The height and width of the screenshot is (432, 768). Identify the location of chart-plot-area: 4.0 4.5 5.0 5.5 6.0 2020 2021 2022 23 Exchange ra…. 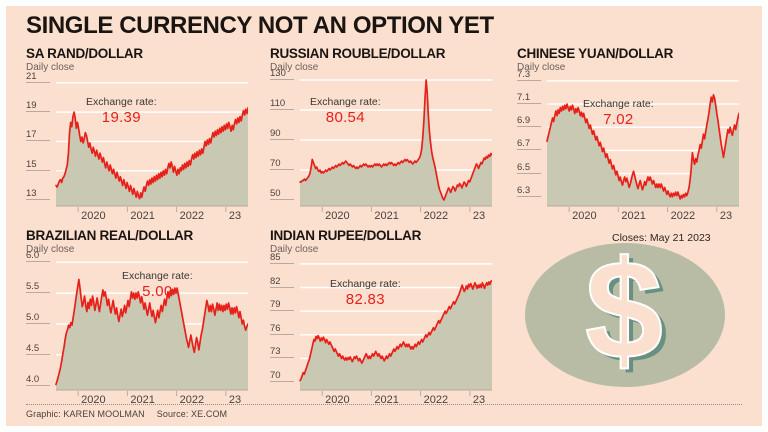
(137, 329).